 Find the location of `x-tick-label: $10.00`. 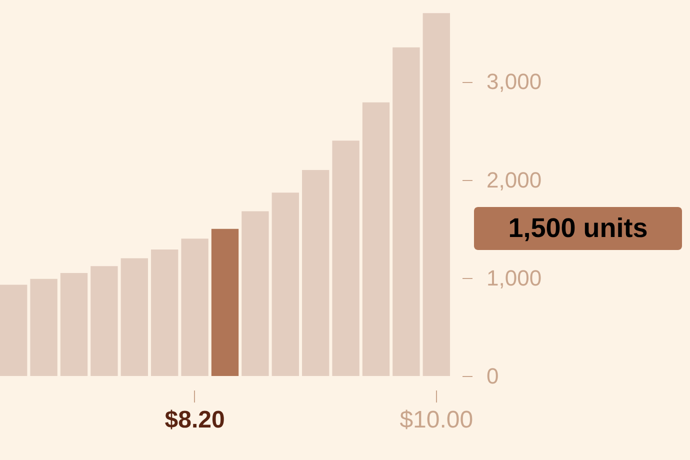

x-tick-label: $10.00 is located at coordinates (437, 420).